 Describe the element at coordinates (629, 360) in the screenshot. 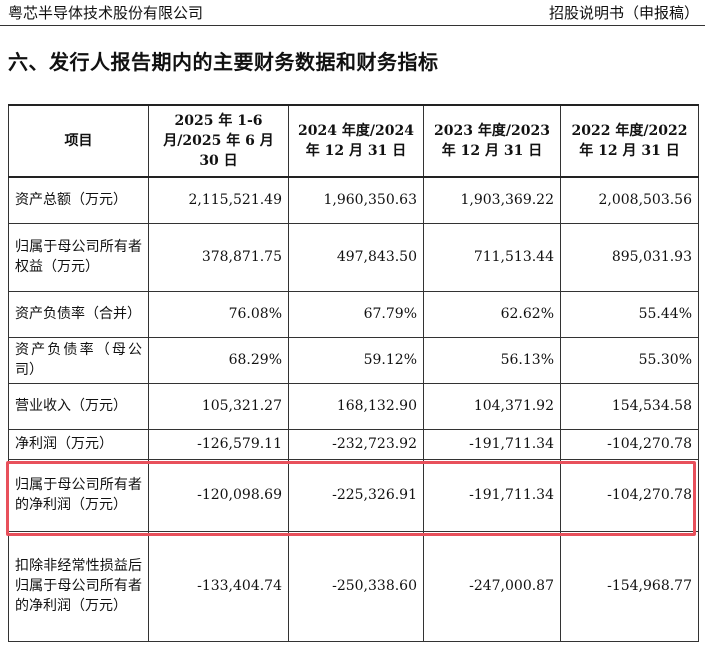

I see `cell-value: 55.30%` at that location.